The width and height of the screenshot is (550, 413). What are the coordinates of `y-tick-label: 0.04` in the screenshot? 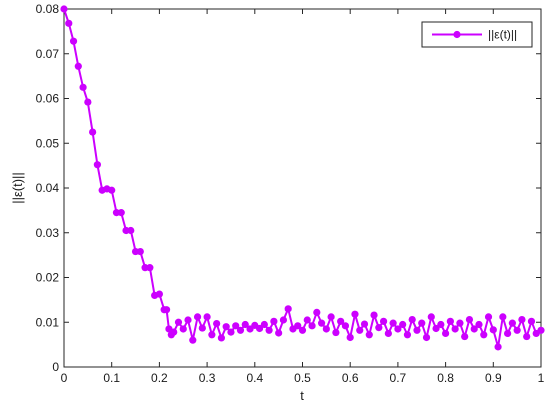 It's located at (48, 188).